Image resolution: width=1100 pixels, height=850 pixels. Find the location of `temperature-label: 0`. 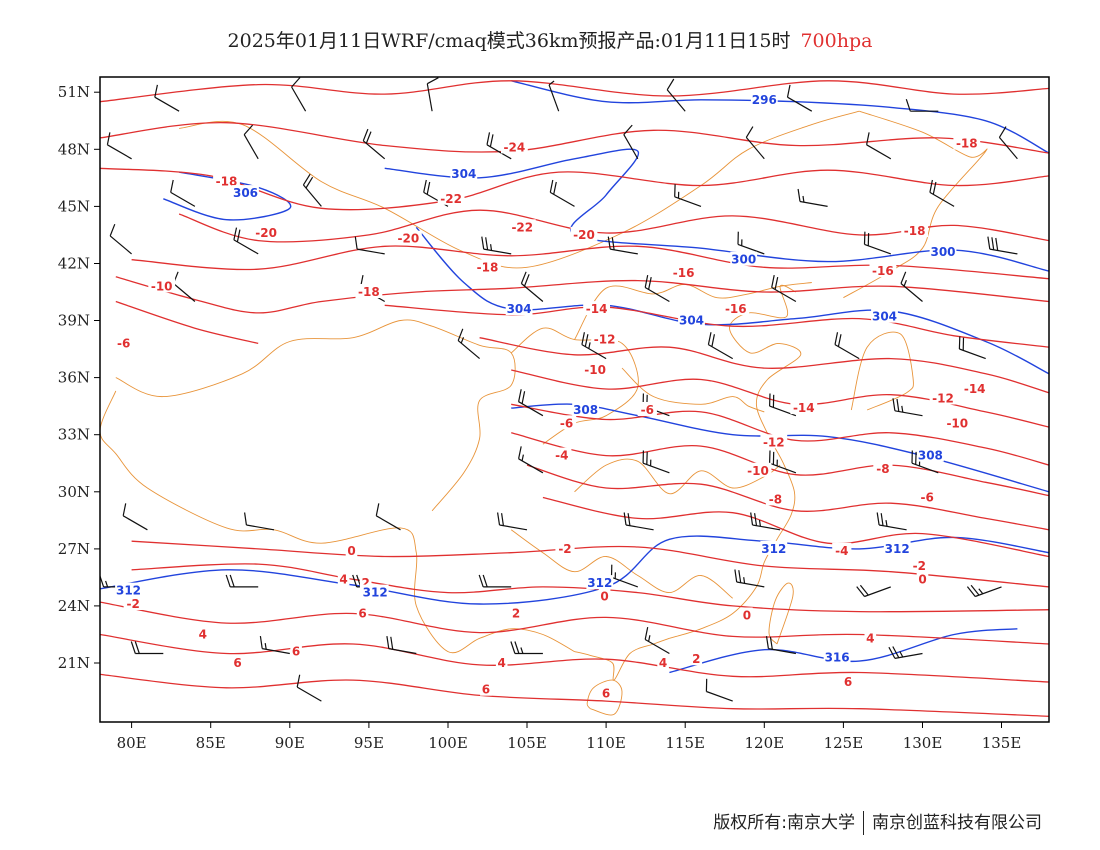

temperature-label: 0 is located at coordinates (922, 579).